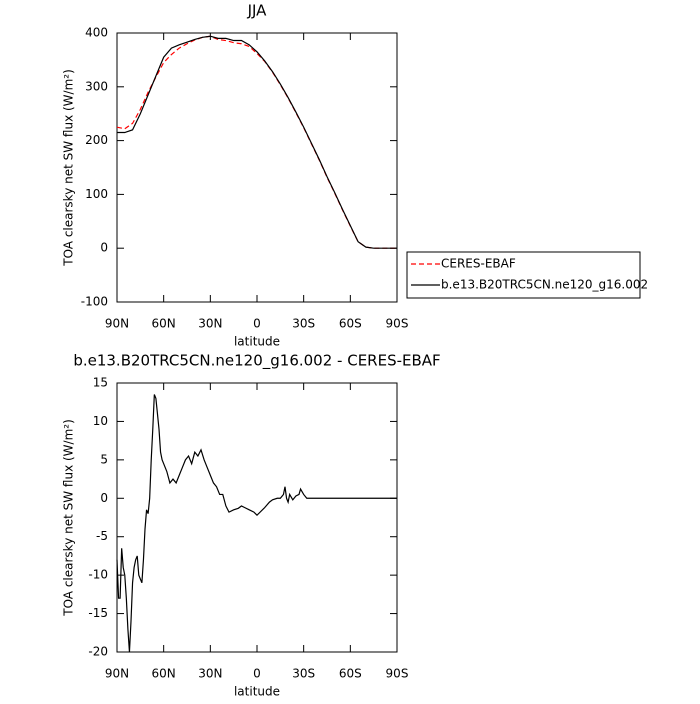  Describe the element at coordinates (96, 86) in the screenshot. I see `y-tick-label: 300` at that location.